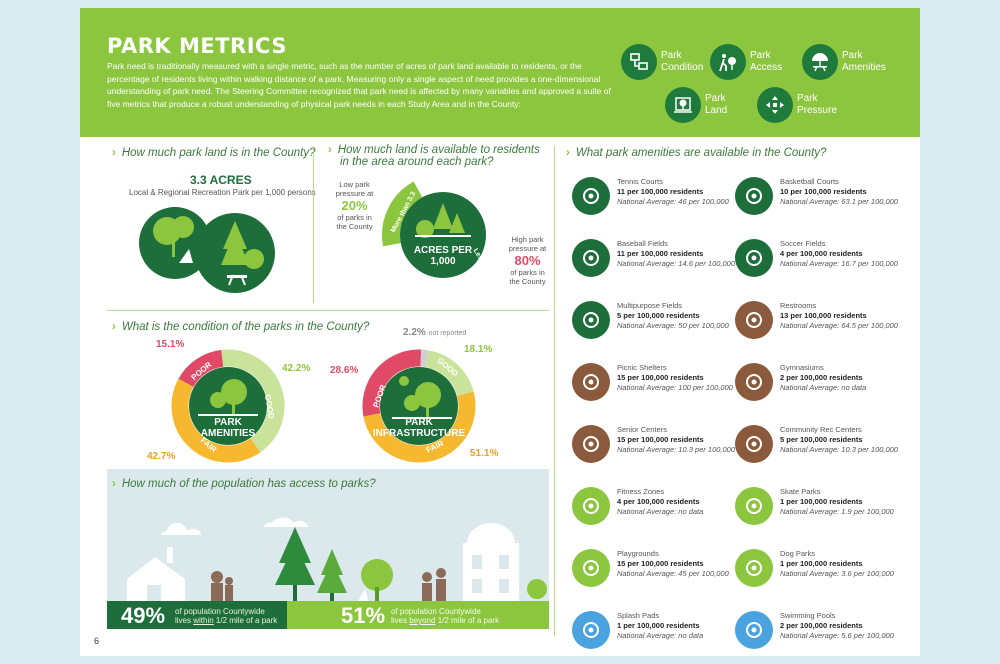 The width and height of the screenshot is (1000, 664). Describe the element at coordinates (673, 201) in the screenshot. I see `amenity-national-average: National Average: 46 per 100,000` at that location.